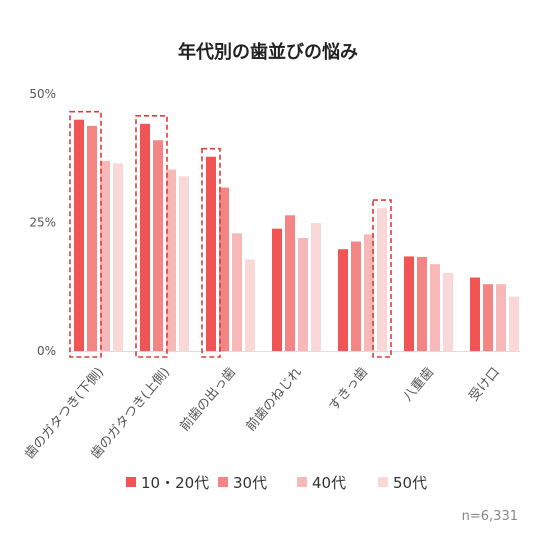 The image size is (536, 536). What do you see at coordinates (274, 399) in the screenshot?
I see `category-label: 前歯のねじれ` at bounding box center [274, 399].